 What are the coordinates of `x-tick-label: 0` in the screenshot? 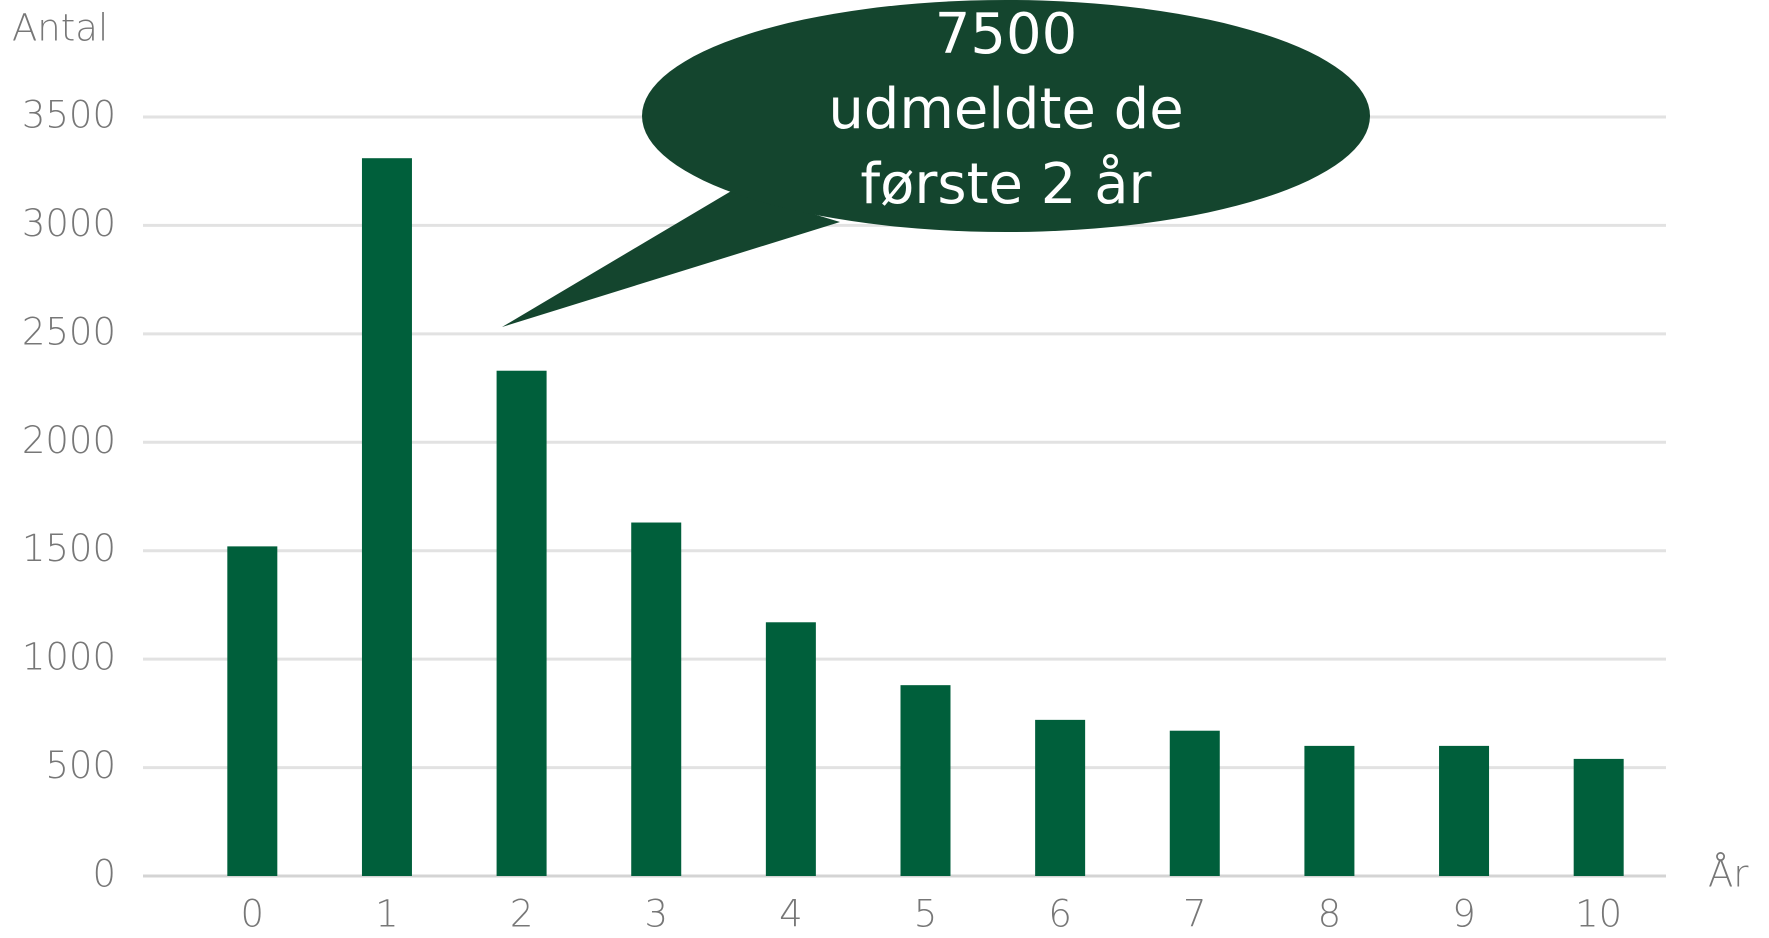 It's located at (253, 914).